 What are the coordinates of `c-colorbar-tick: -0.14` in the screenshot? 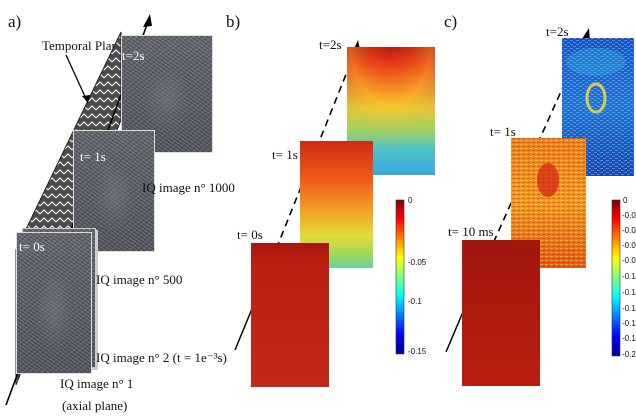 It's located at (629, 308).